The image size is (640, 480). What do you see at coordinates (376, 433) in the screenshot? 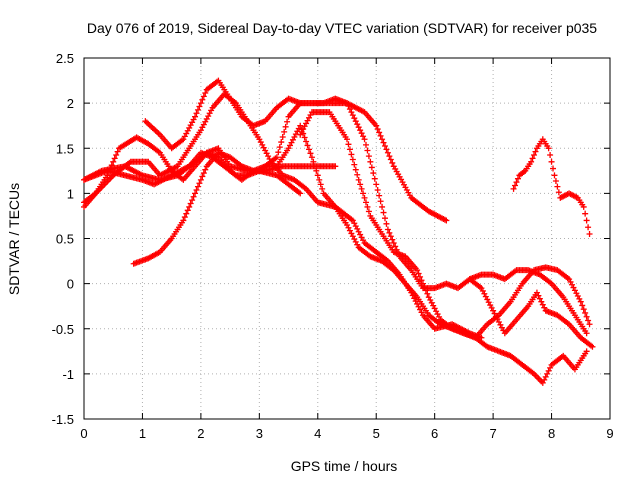
I see `x-tick-label: 5` at bounding box center [376, 433].